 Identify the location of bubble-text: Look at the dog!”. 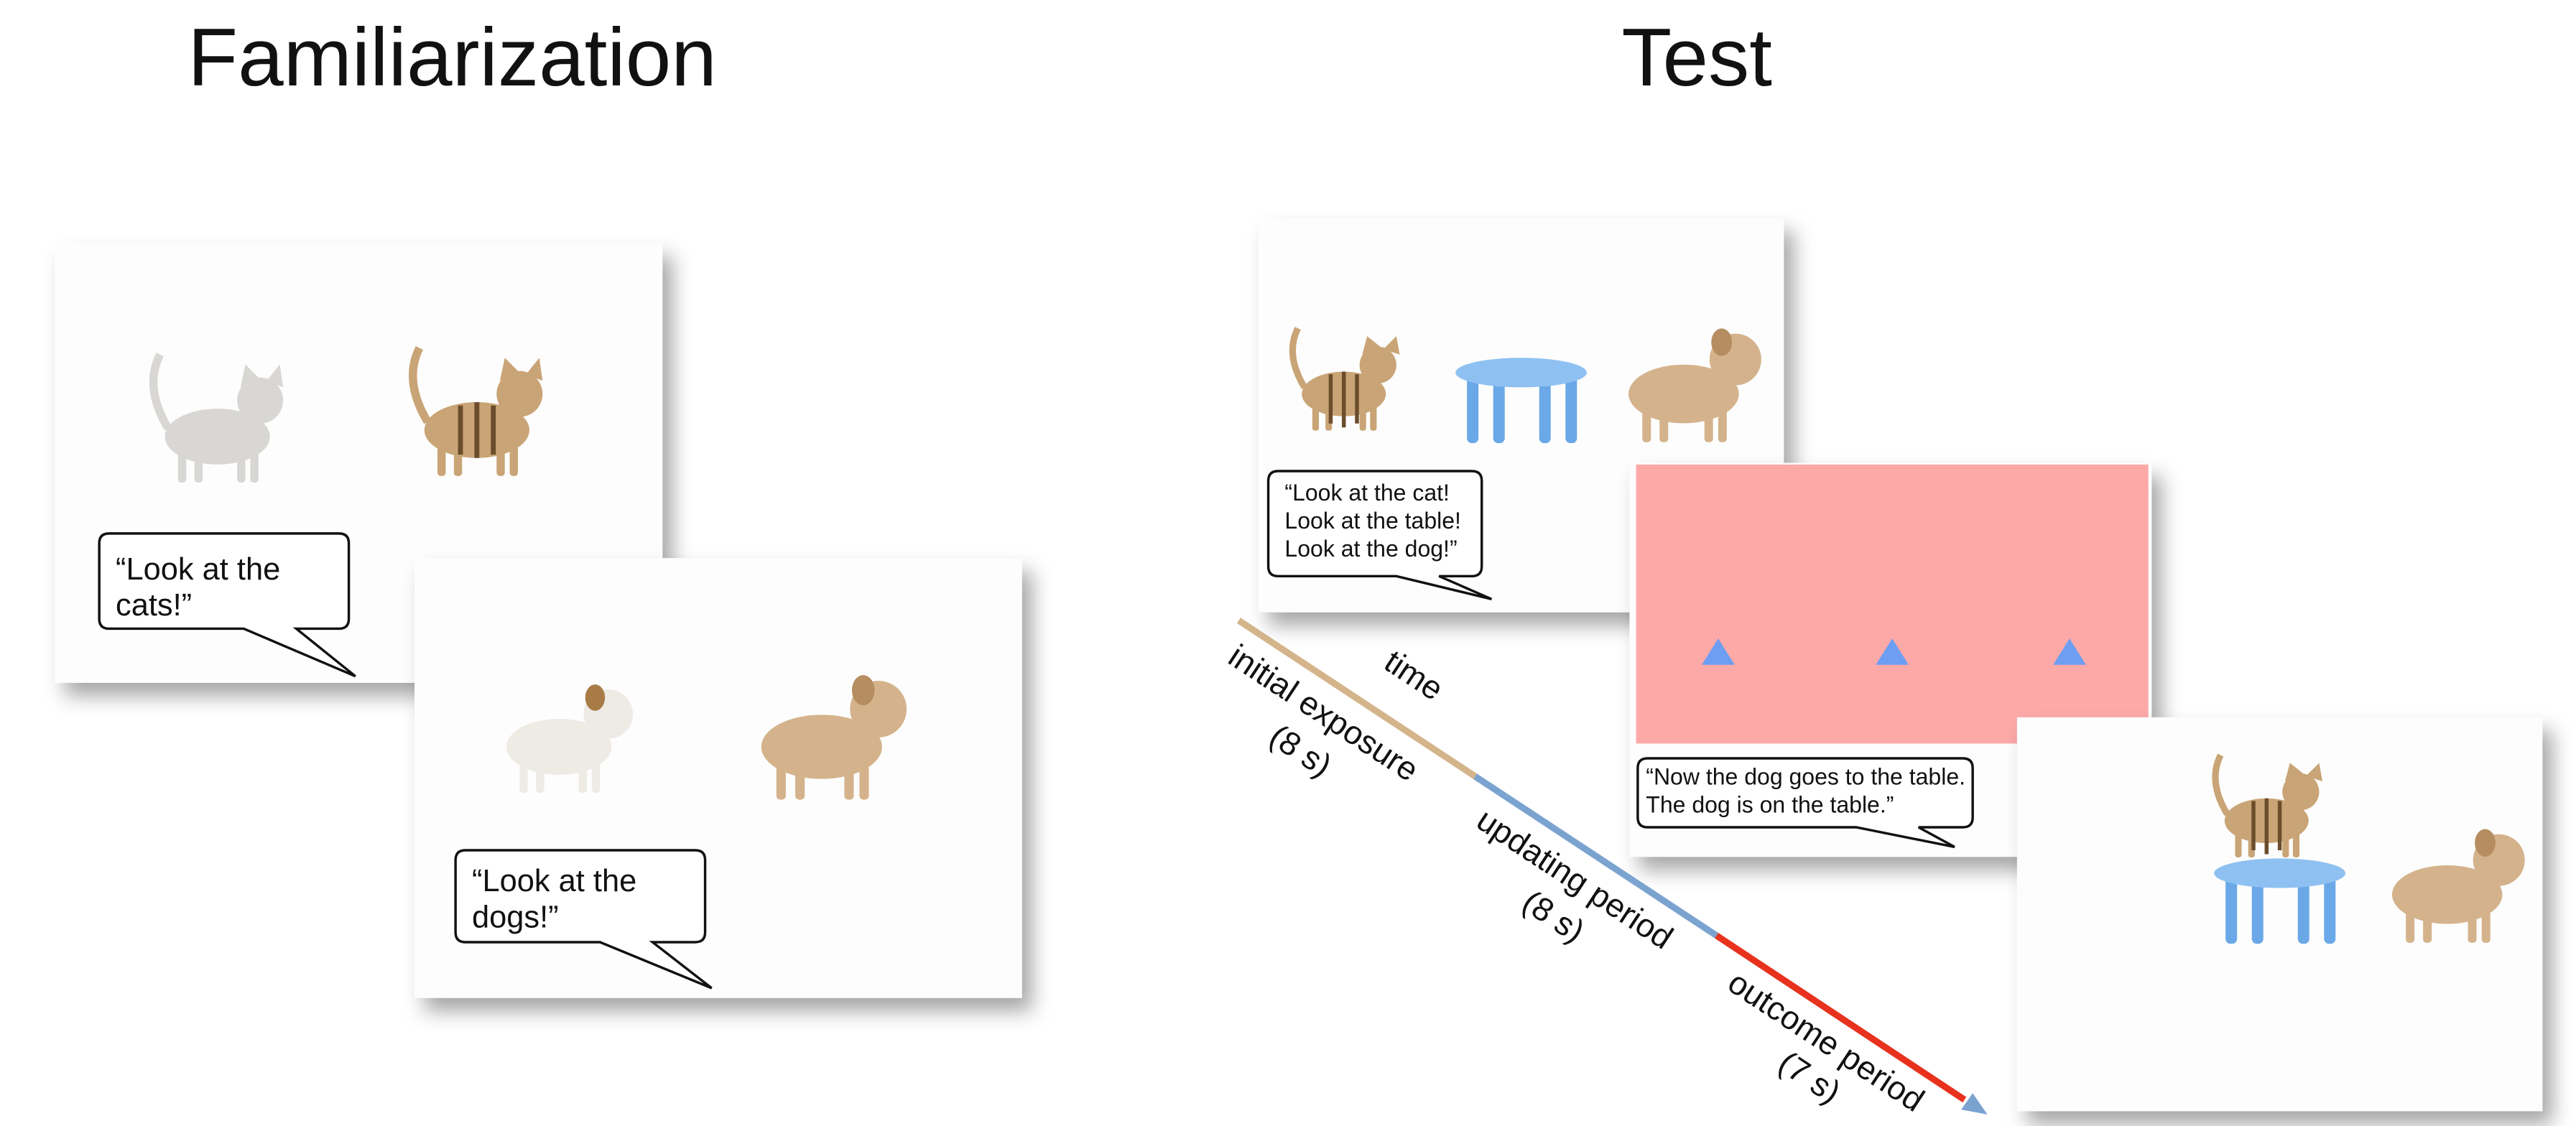
(1370, 549).